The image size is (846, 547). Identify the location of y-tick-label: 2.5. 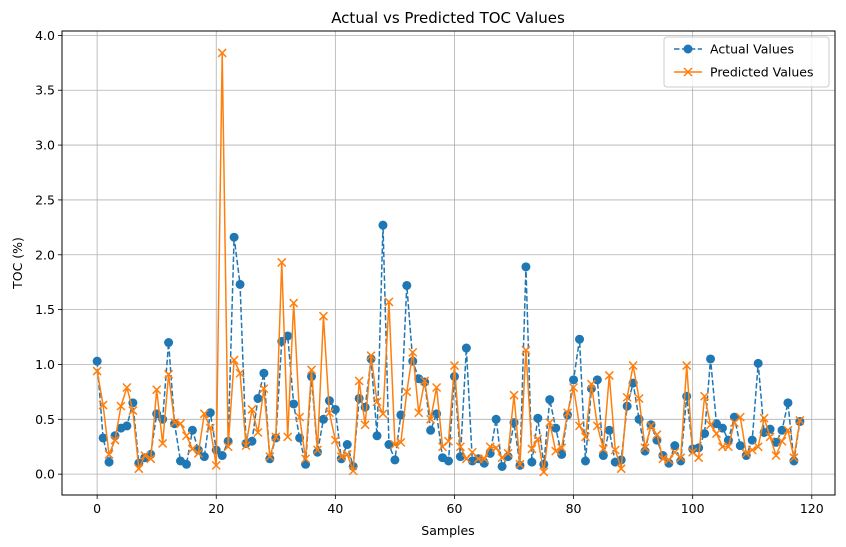
(45, 199).